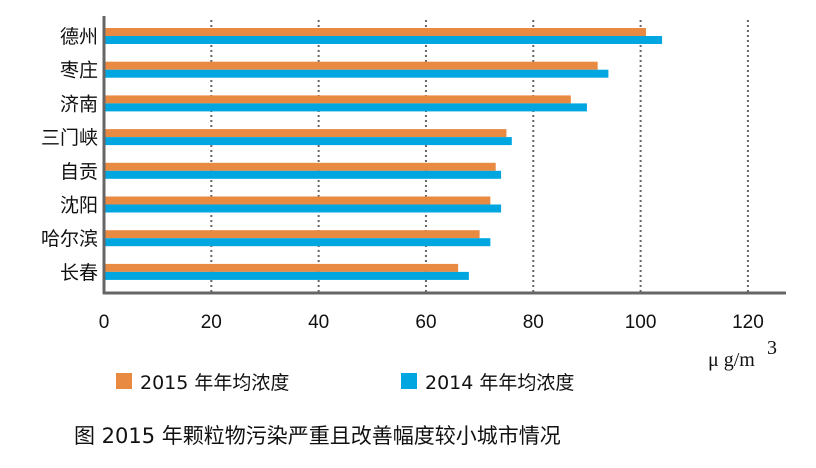 The image size is (816, 468). What do you see at coordinates (533, 322) in the screenshot?
I see `x-tick-label: 80` at bounding box center [533, 322].